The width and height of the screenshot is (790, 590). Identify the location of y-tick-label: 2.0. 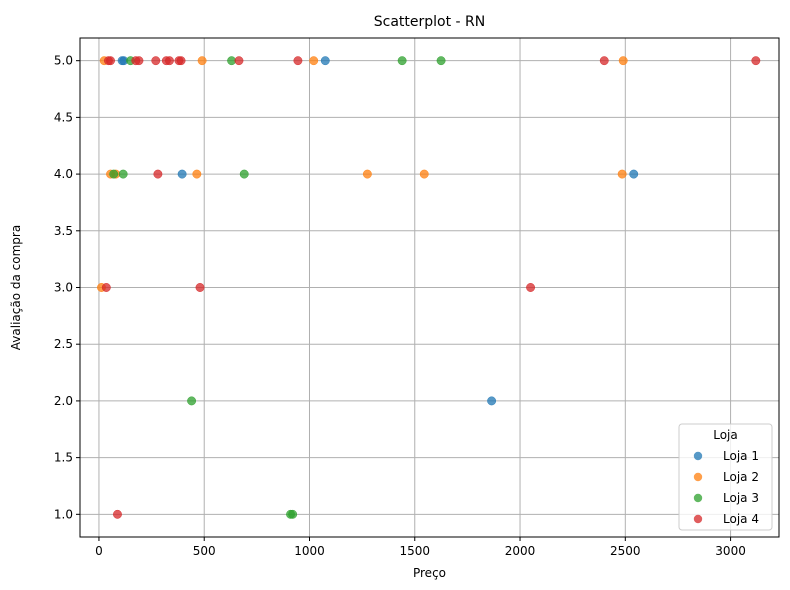
(63, 401).